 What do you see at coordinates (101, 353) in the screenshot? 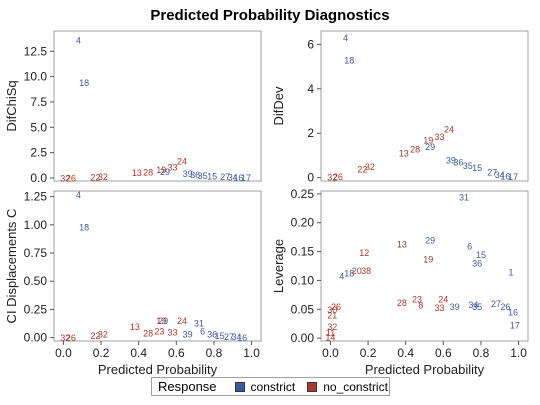
I see `x-tick-label: 0.2` at bounding box center [101, 353].